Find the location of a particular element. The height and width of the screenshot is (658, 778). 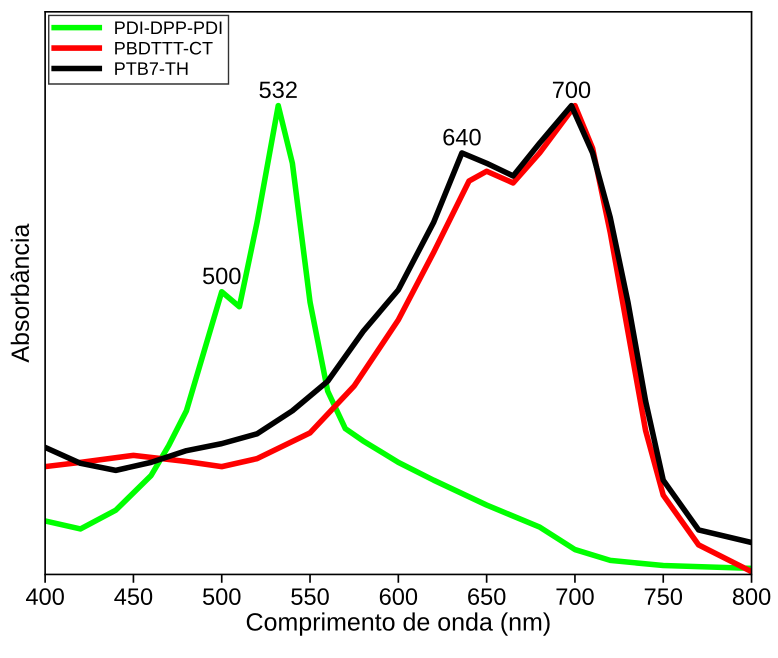

legend-label: PDI-DPP-PDI is located at coordinates (168, 28).